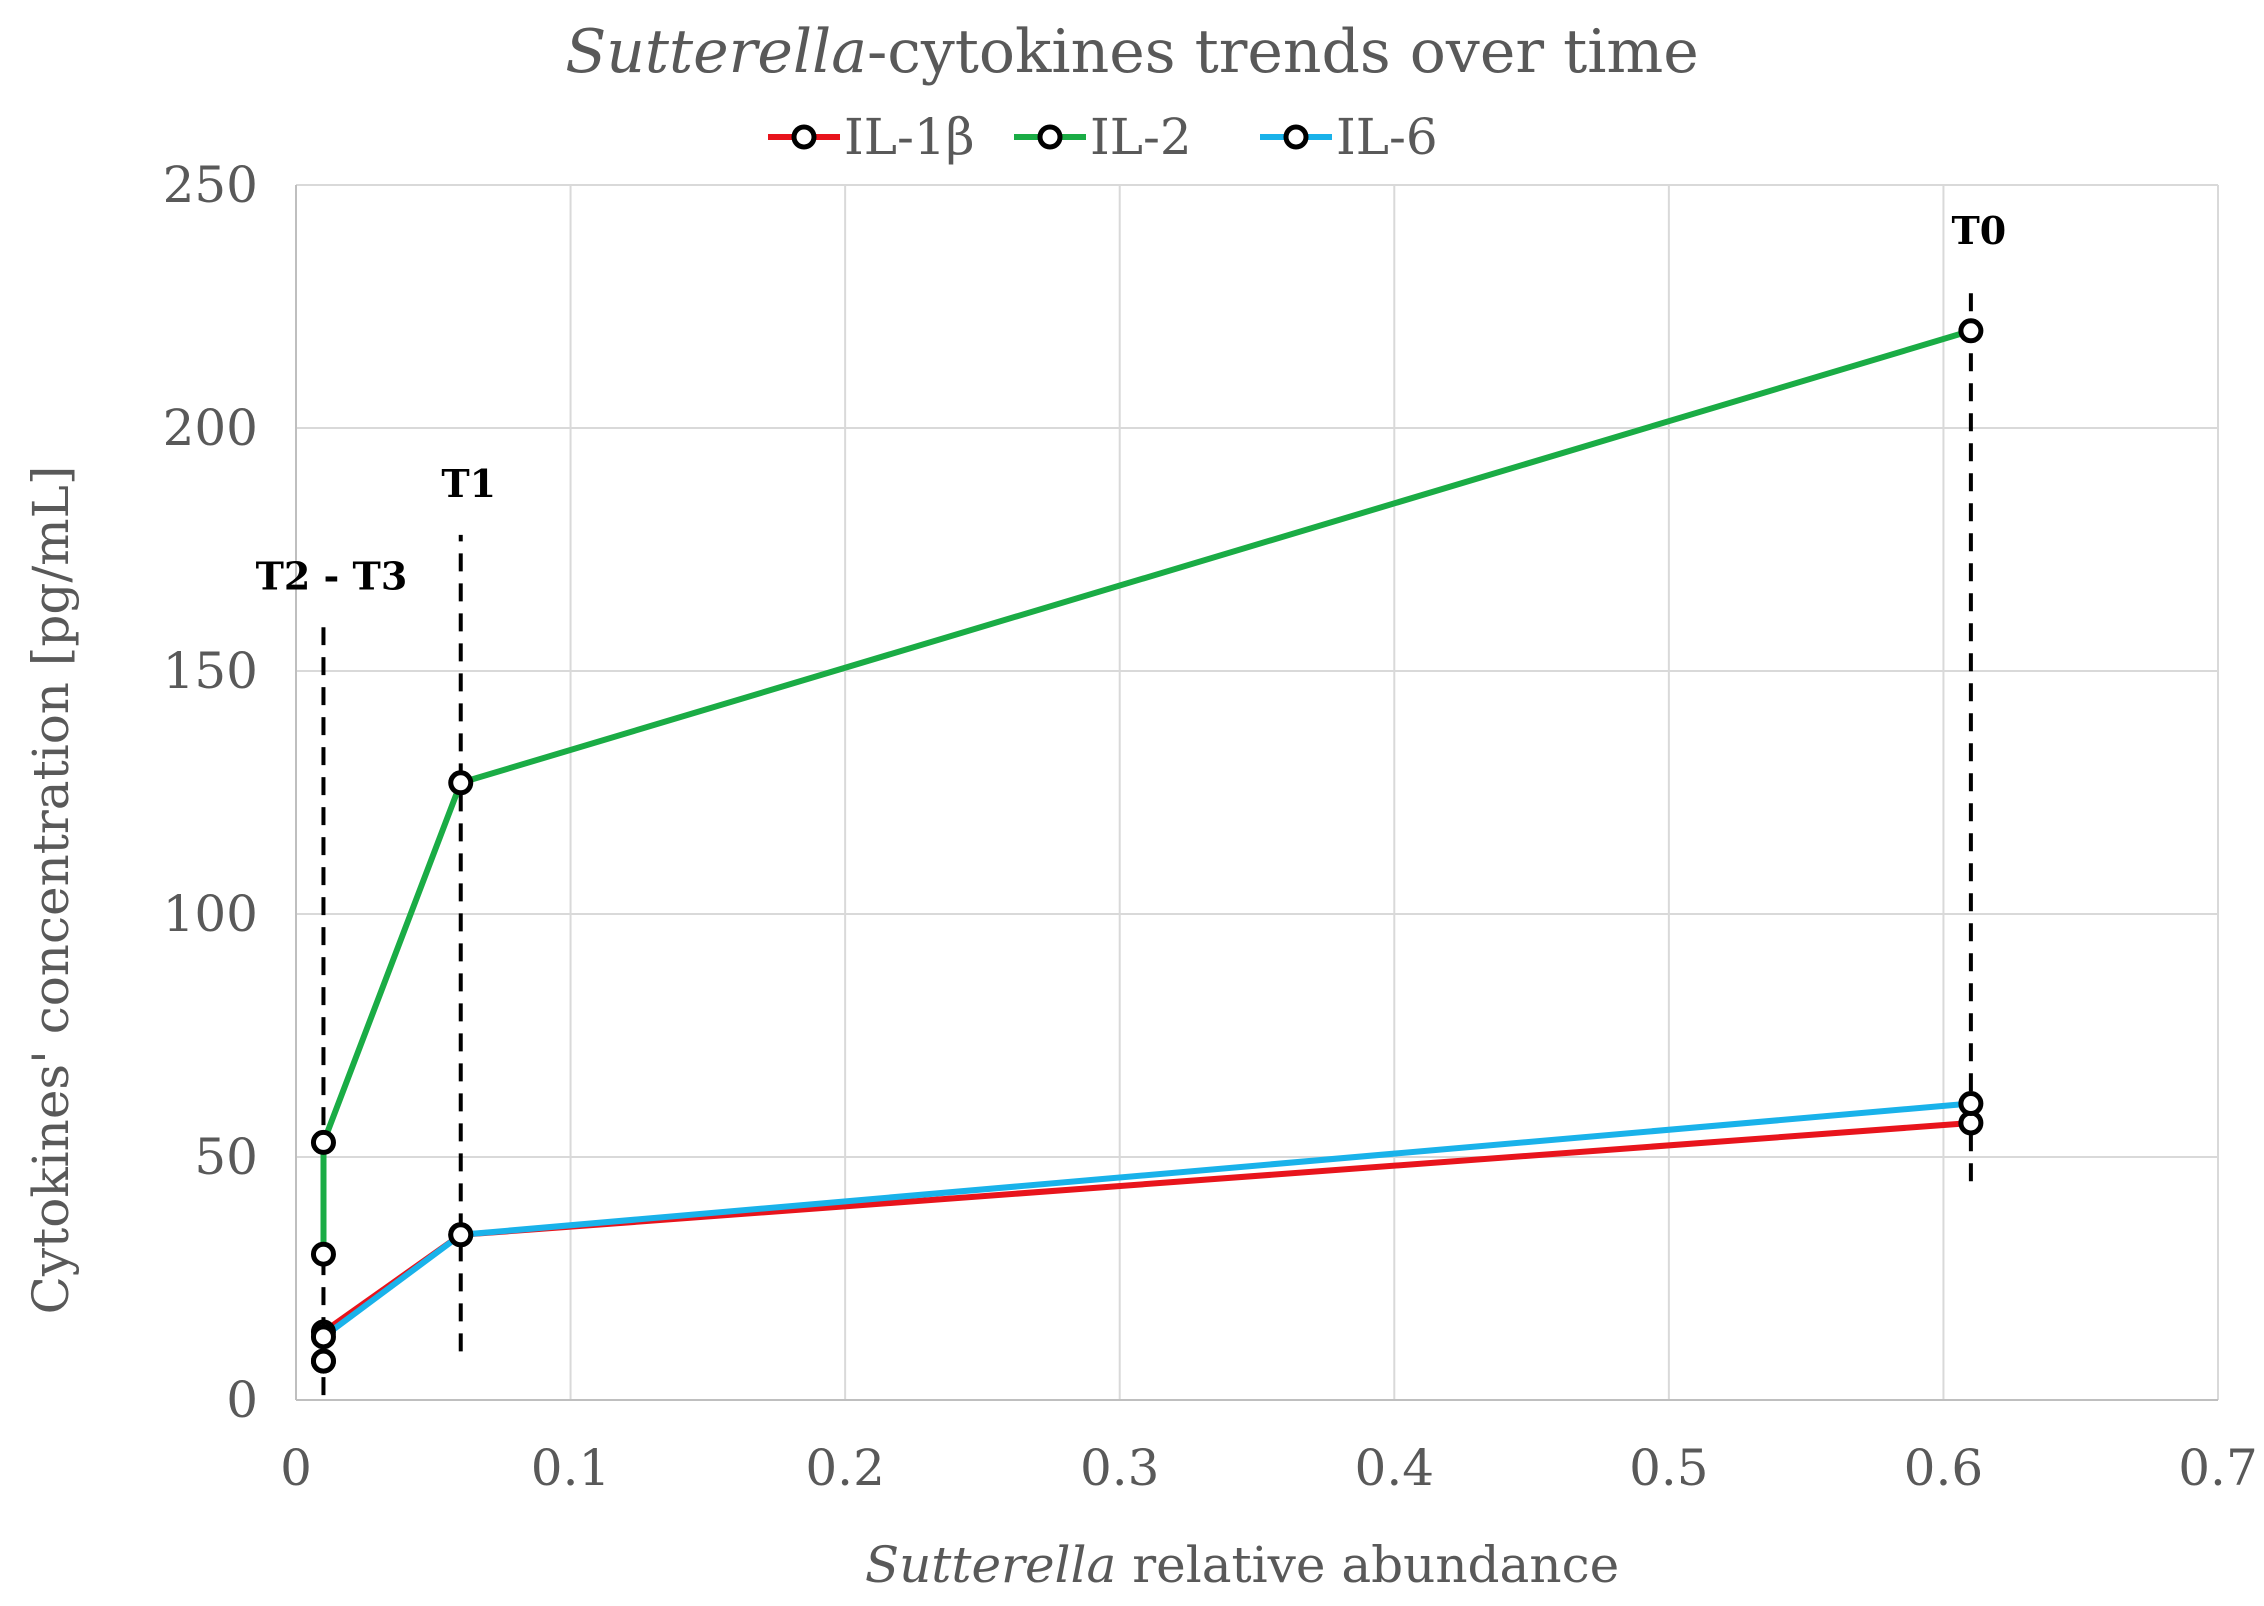 The image size is (2264, 1606). Describe the element at coordinates (332, 575) in the screenshot. I see `time-marker-label-t2-t3: T2 - T3` at that location.